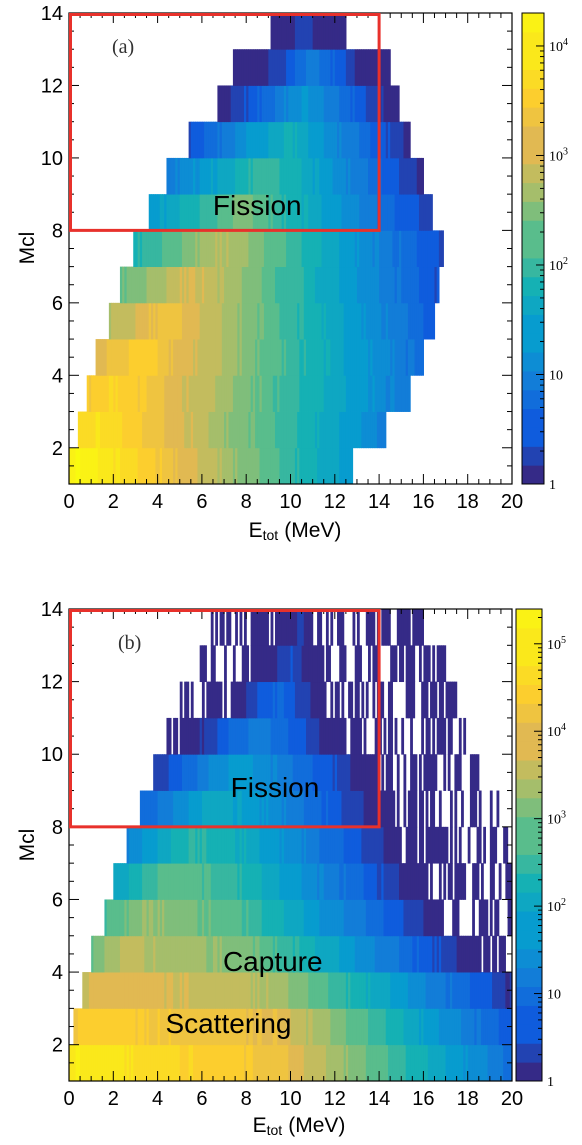  Describe the element at coordinates (290, 502) in the screenshot. I see `x-tick-label: 10` at that location.